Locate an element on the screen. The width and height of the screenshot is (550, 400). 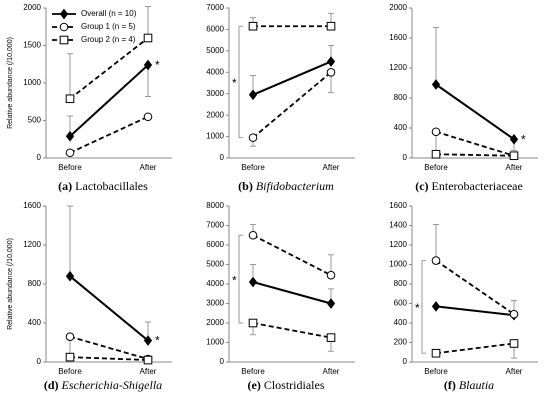
y-tick-label: 8000 is located at coordinates (215, 205).